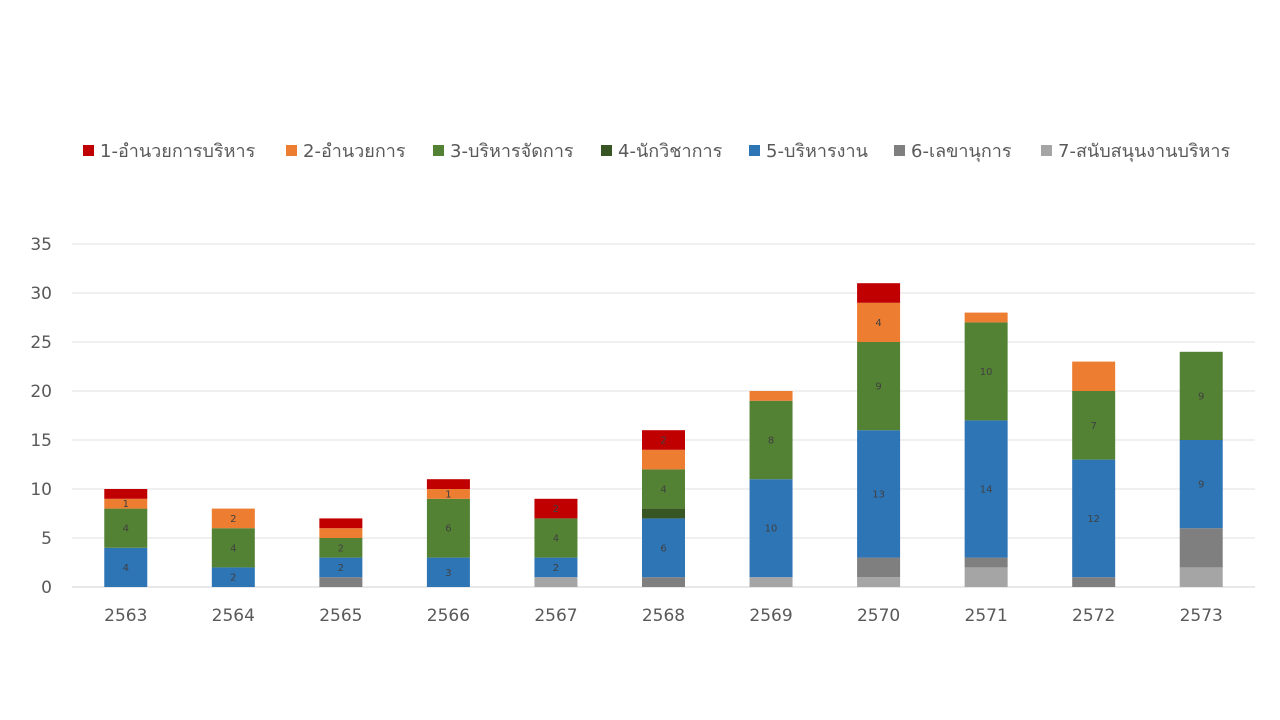  I want to click on x-tick-label: 2565, so click(340, 616).